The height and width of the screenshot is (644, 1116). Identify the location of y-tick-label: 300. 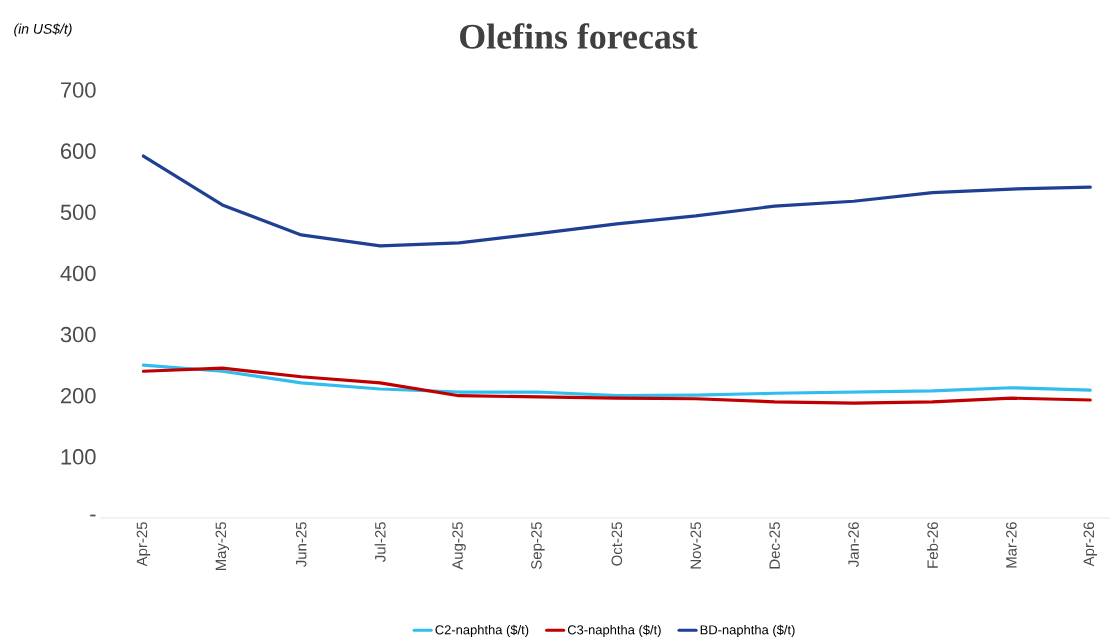
(78, 334).